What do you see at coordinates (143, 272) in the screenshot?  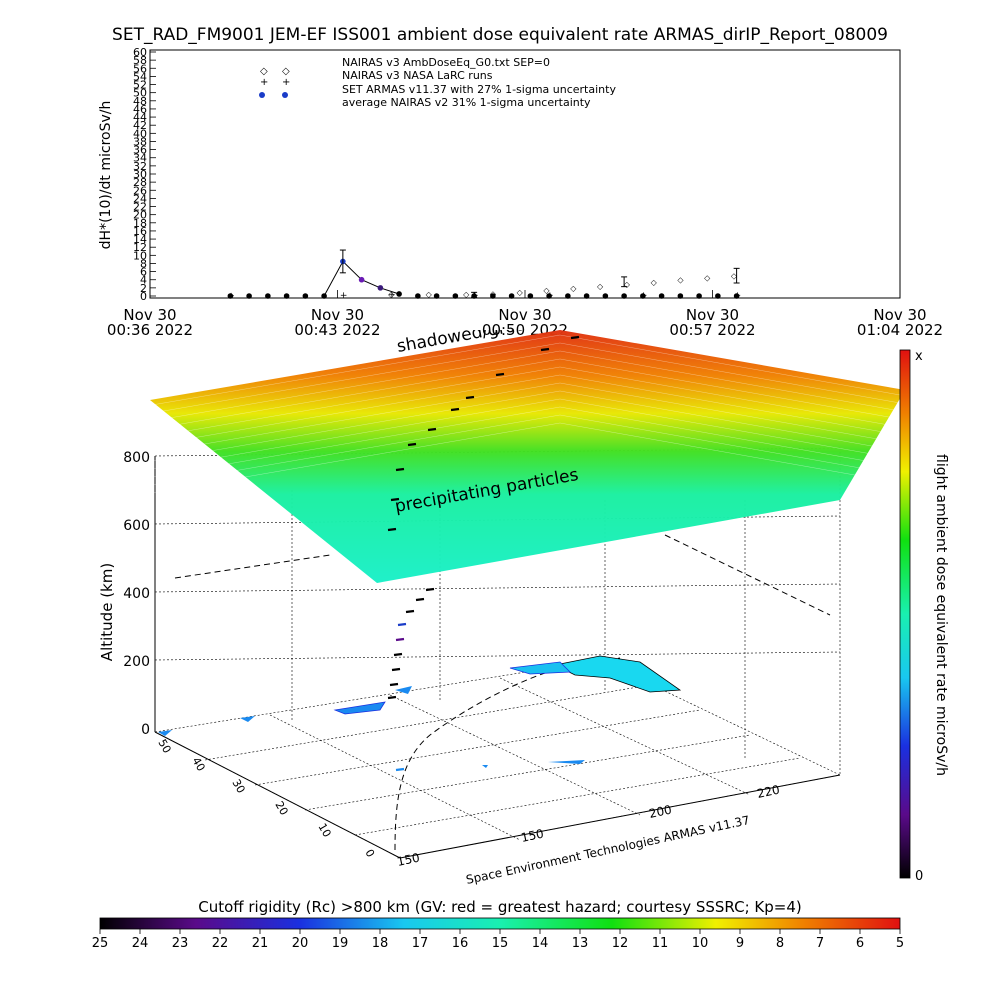 I see `y-tick-label: 6` at bounding box center [143, 272].